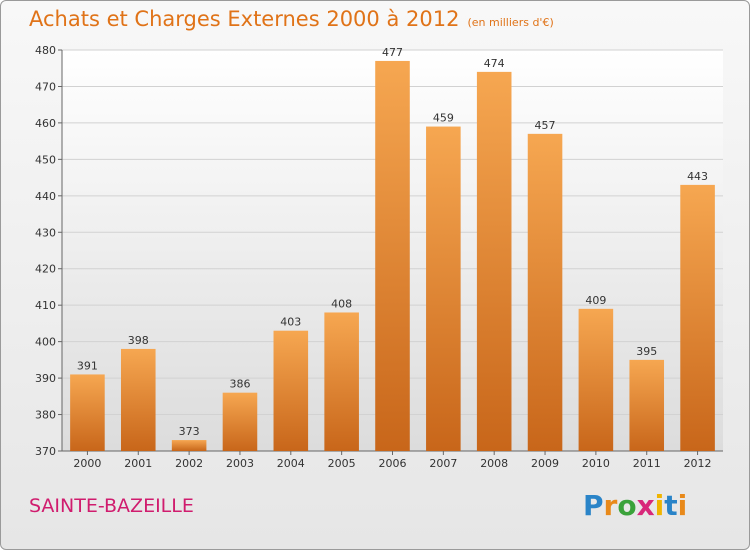 Image resolution: width=750 pixels, height=550 pixels. What do you see at coordinates (342, 463) in the screenshot?
I see `x-tick-label: 2005` at bounding box center [342, 463].